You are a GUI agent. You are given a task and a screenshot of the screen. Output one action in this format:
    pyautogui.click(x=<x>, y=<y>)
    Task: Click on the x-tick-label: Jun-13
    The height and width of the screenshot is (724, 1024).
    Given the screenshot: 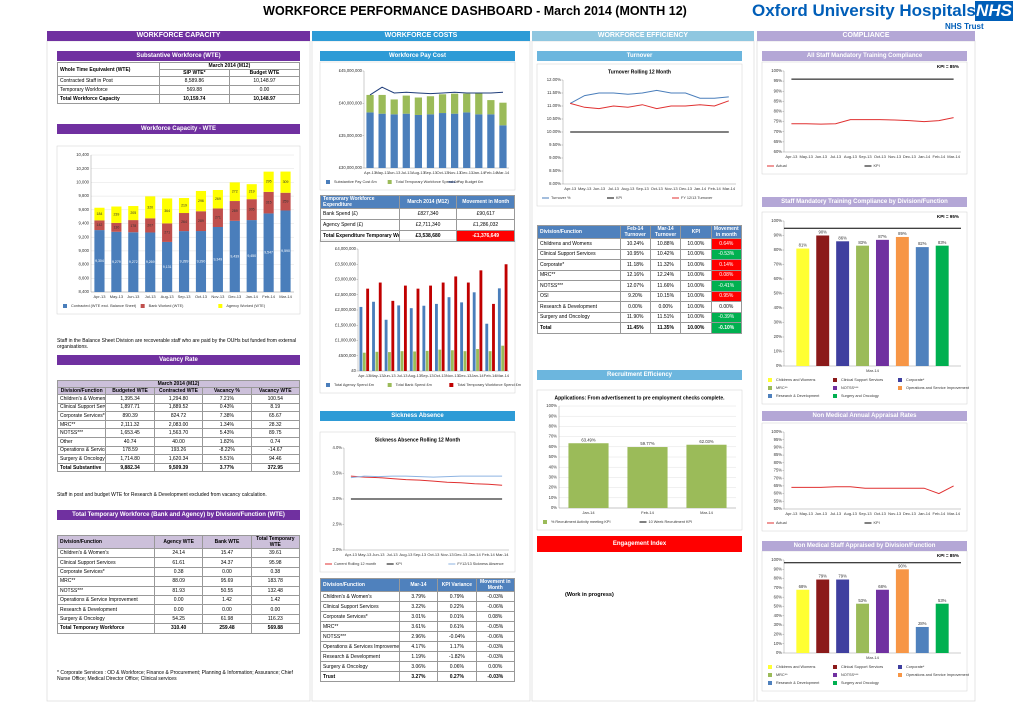 What is the action you would take?
    pyautogui.click(x=394, y=172)
    